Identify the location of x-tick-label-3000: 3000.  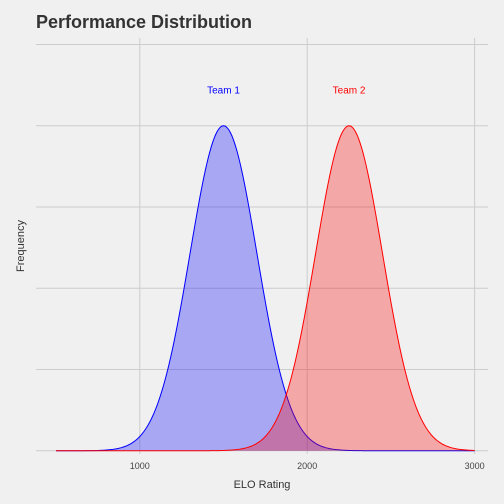
(475, 466).